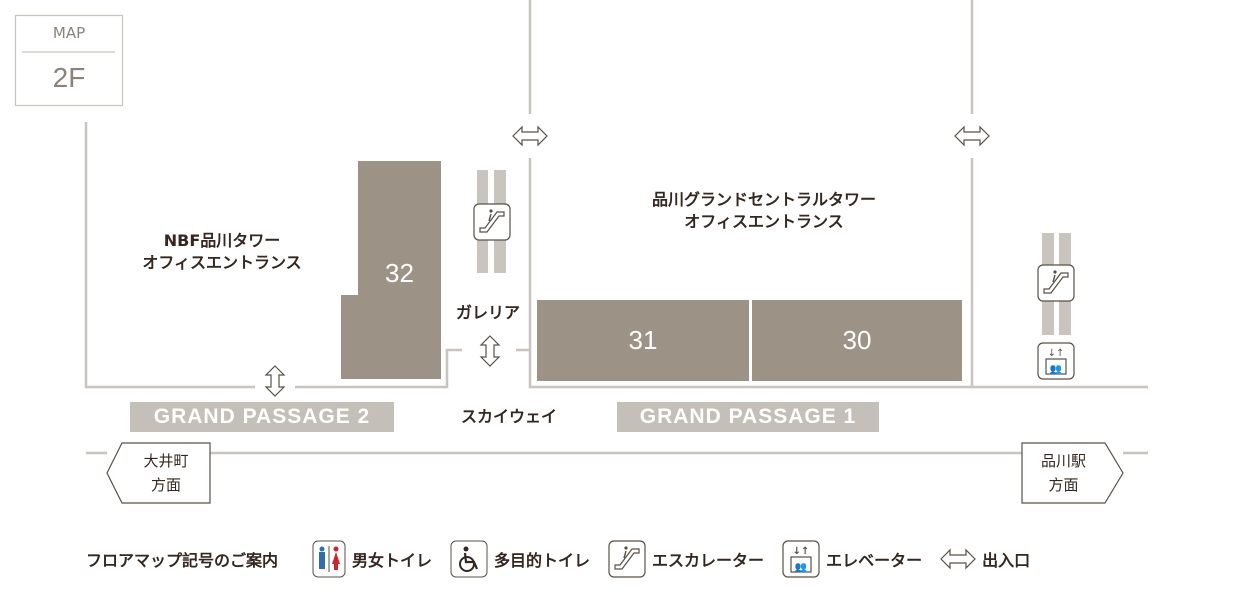 The width and height of the screenshot is (1253, 608). Describe the element at coordinates (69, 60) in the screenshot. I see `floor-badge-box` at that location.